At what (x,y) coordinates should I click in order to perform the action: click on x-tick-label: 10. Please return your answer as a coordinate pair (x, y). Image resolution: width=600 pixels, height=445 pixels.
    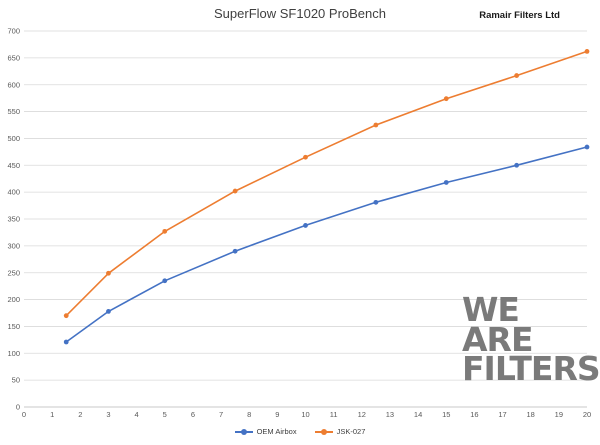
    Looking at the image, I should click on (305, 414).